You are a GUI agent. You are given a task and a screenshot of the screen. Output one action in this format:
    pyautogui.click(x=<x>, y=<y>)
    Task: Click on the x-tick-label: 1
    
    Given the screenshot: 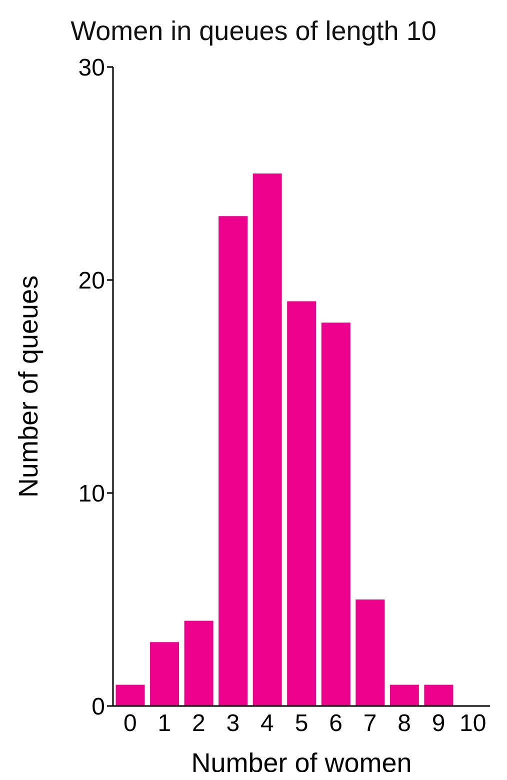 What is the action you would take?
    pyautogui.click(x=165, y=724)
    